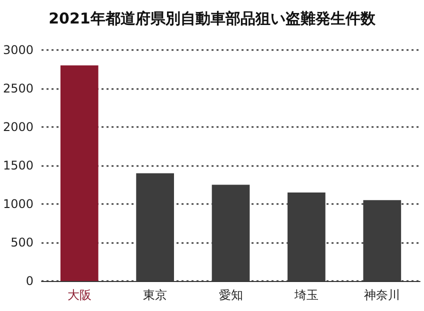 This screenshot has height=311, width=424. What do you see at coordinates (18, 89) in the screenshot?
I see `y-tick-label: 2500` at bounding box center [18, 89].